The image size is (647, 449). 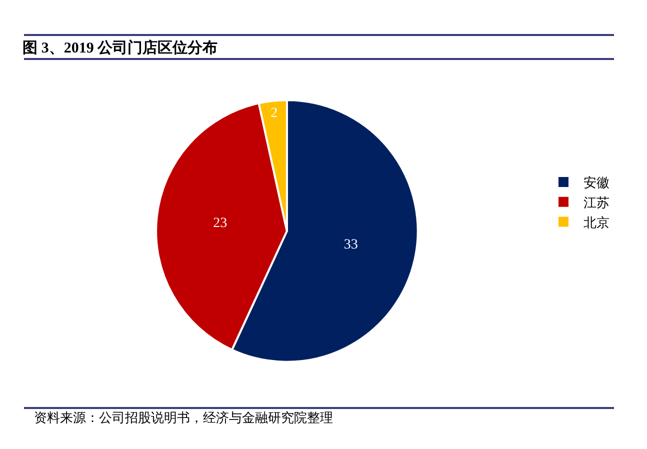 What do you see at coordinates (220, 224) in the screenshot?
I see `data-label: 23` at bounding box center [220, 224].